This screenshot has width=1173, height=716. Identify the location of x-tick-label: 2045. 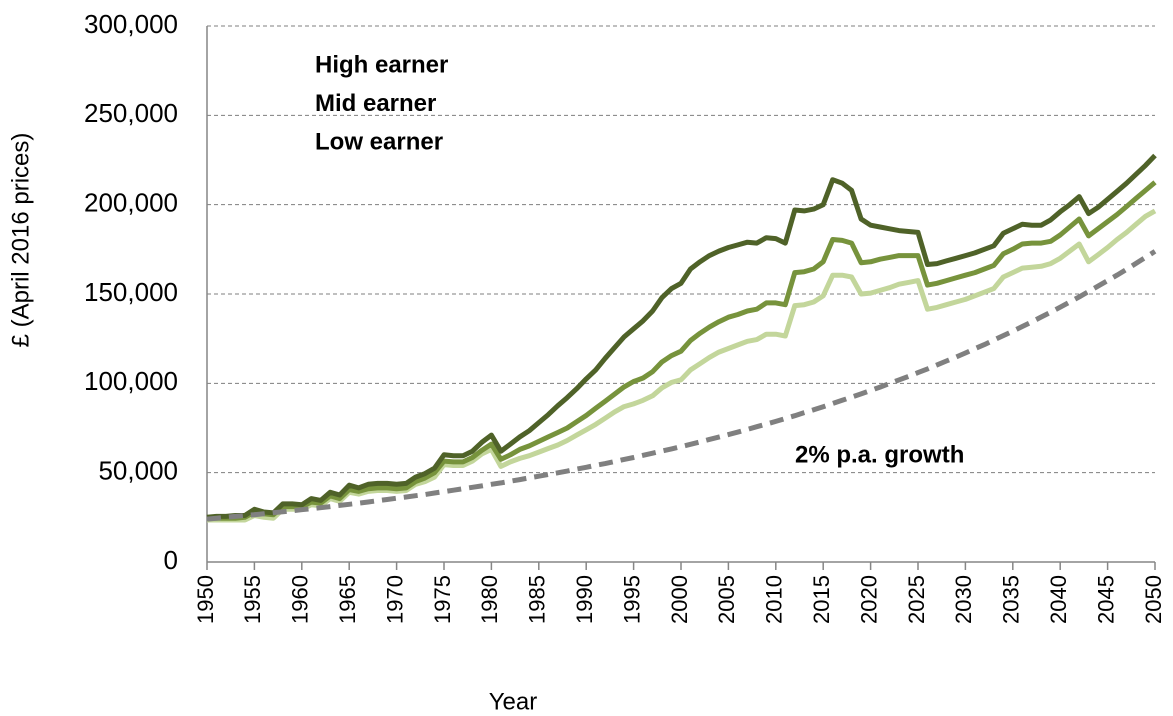
(1105, 599).